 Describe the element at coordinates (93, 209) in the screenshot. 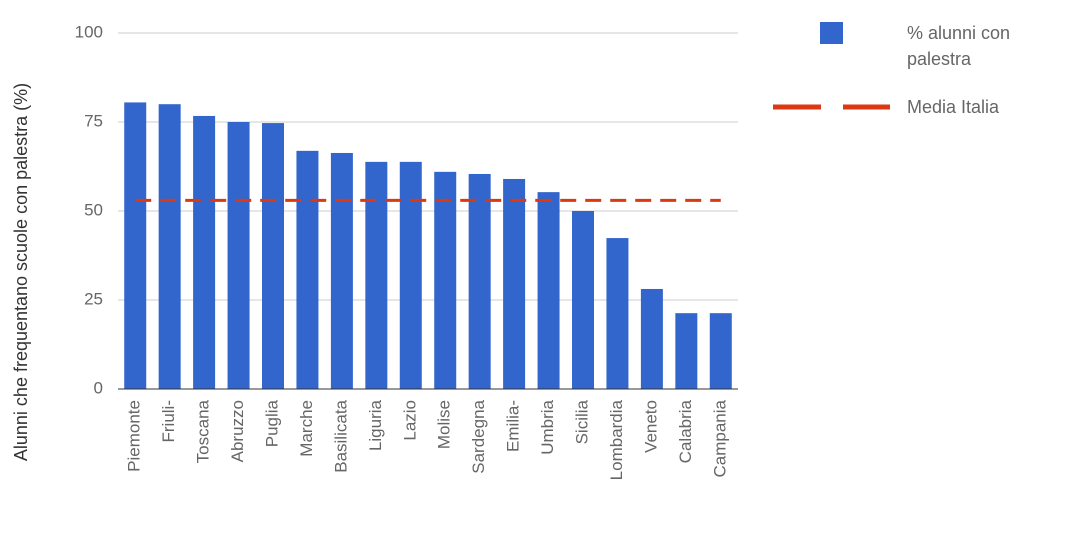

I see `y-tick-label: 50` at that location.